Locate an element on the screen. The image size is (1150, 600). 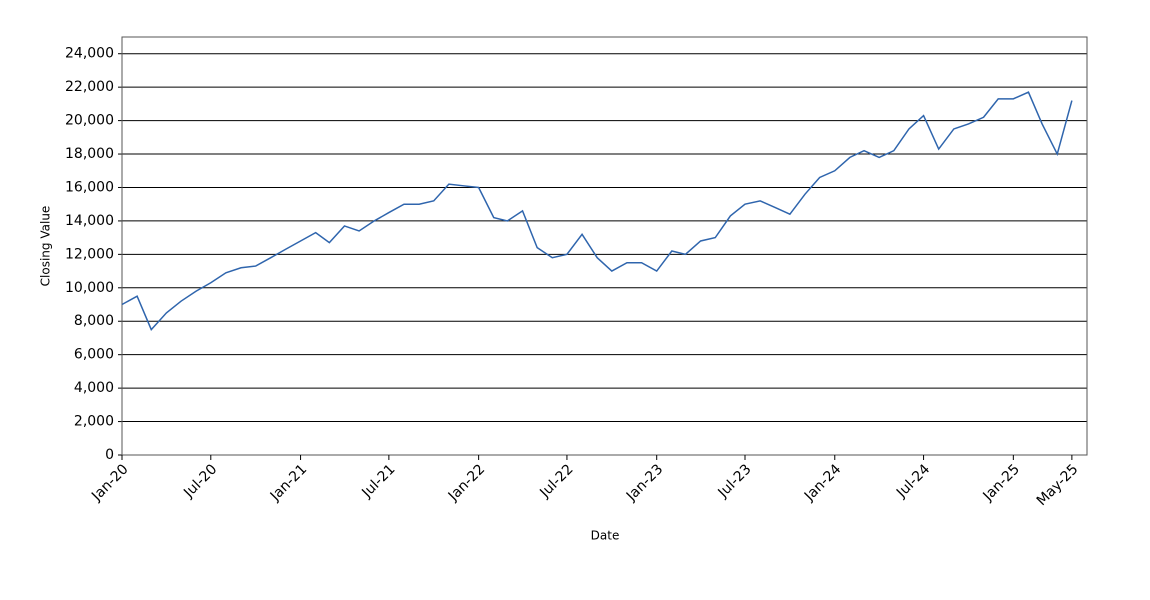
y-tick-label: 6,000 is located at coordinates (94, 355).